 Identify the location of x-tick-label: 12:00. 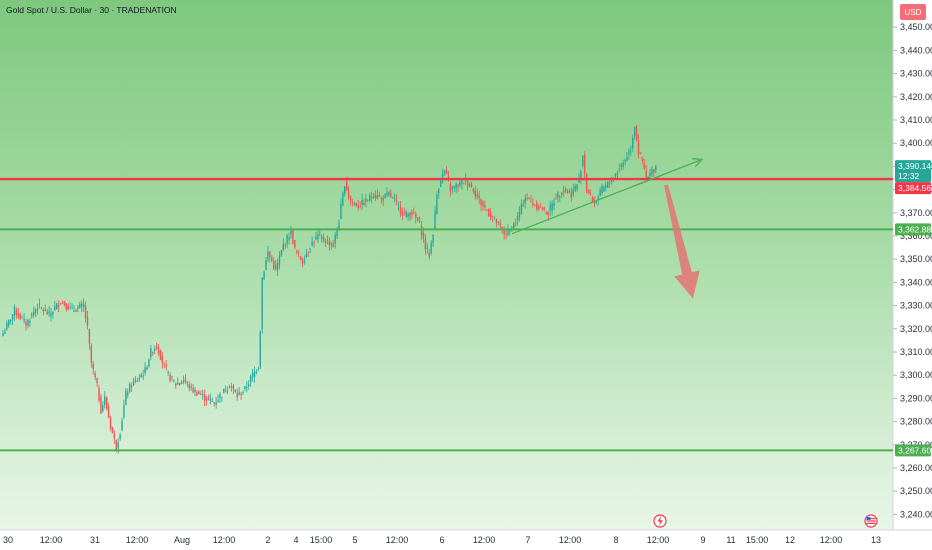
(397, 540).